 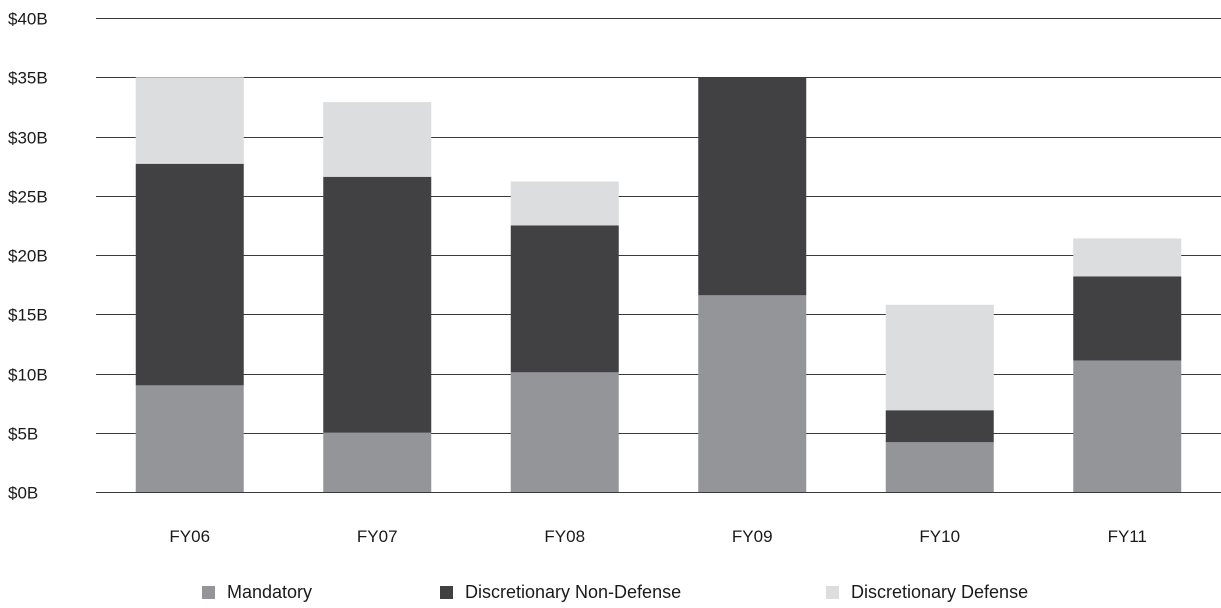 What do you see at coordinates (377, 536) in the screenshot?
I see `x-category-label: FY07` at bounding box center [377, 536].